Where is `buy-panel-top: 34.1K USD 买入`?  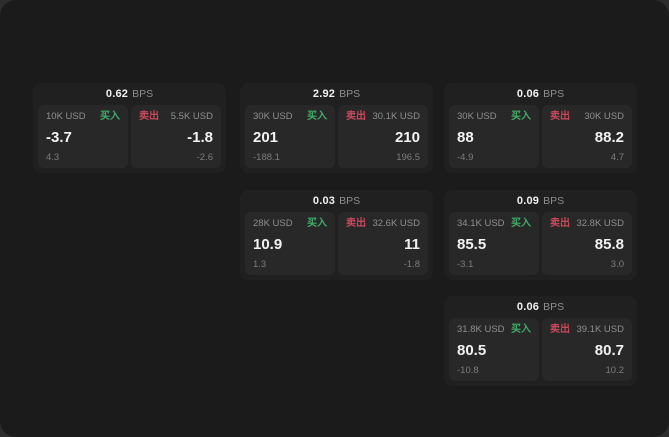 buy-panel-top: 34.1K USD 买入 is located at coordinates (494, 224).